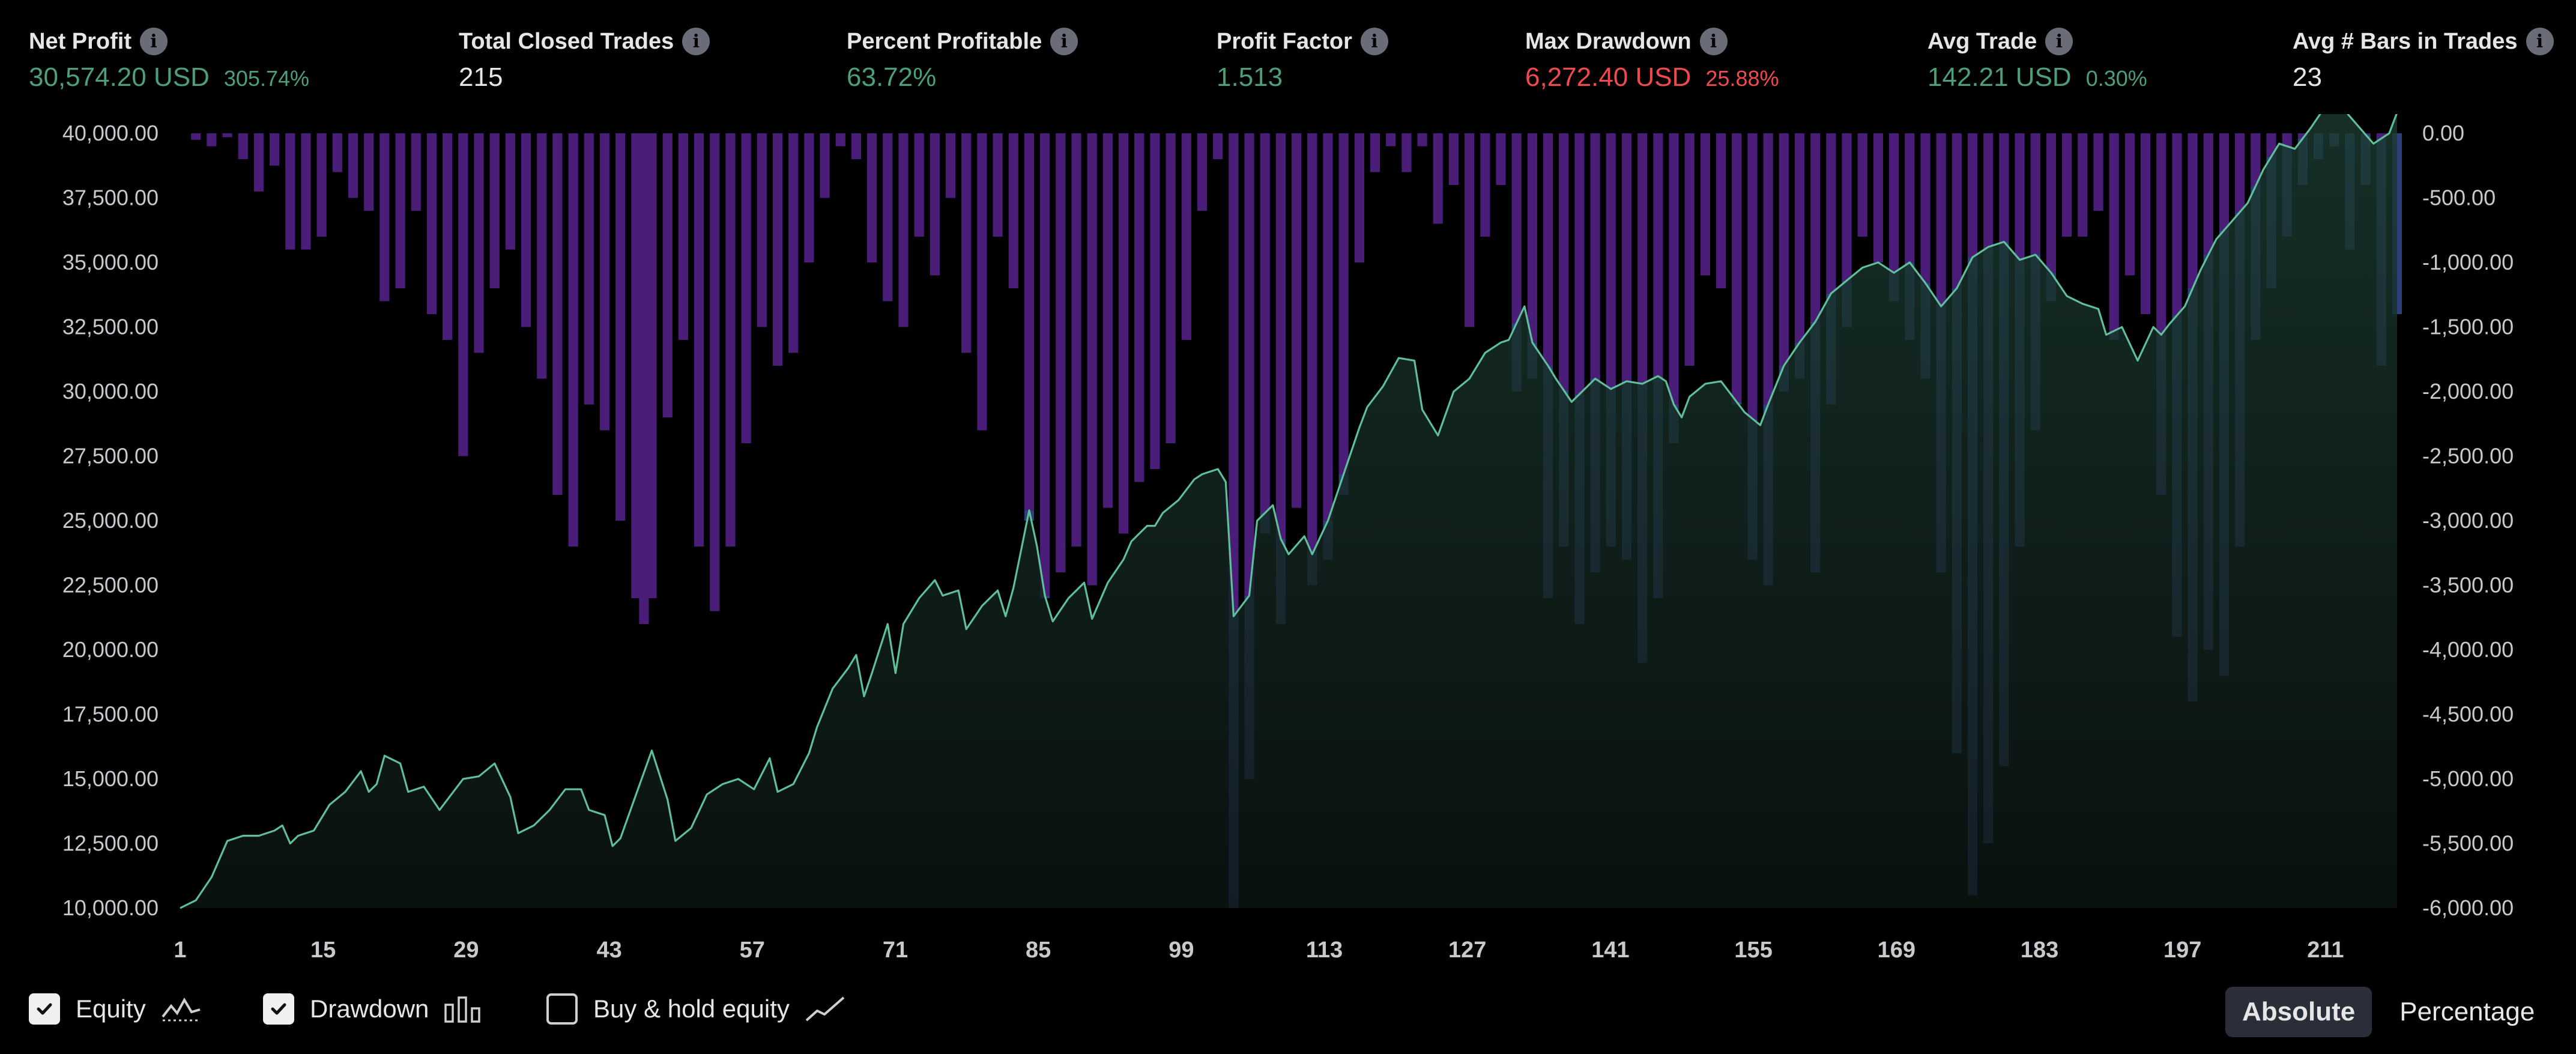 This screenshot has height=1054, width=2576. What do you see at coordinates (80, 41) in the screenshot?
I see `stat-label: Net Profit` at bounding box center [80, 41].